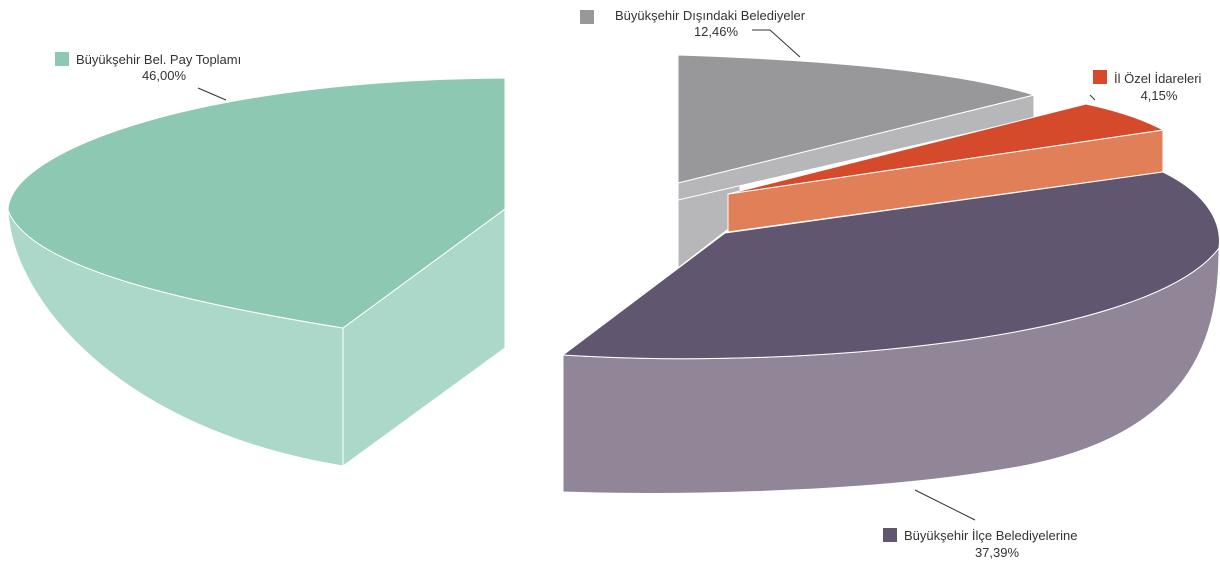 The image size is (1220, 569). Describe the element at coordinates (158, 59) in the screenshot. I see `slice-label-0: Büyükşehir Bel. Pay Toplamı` at that location.